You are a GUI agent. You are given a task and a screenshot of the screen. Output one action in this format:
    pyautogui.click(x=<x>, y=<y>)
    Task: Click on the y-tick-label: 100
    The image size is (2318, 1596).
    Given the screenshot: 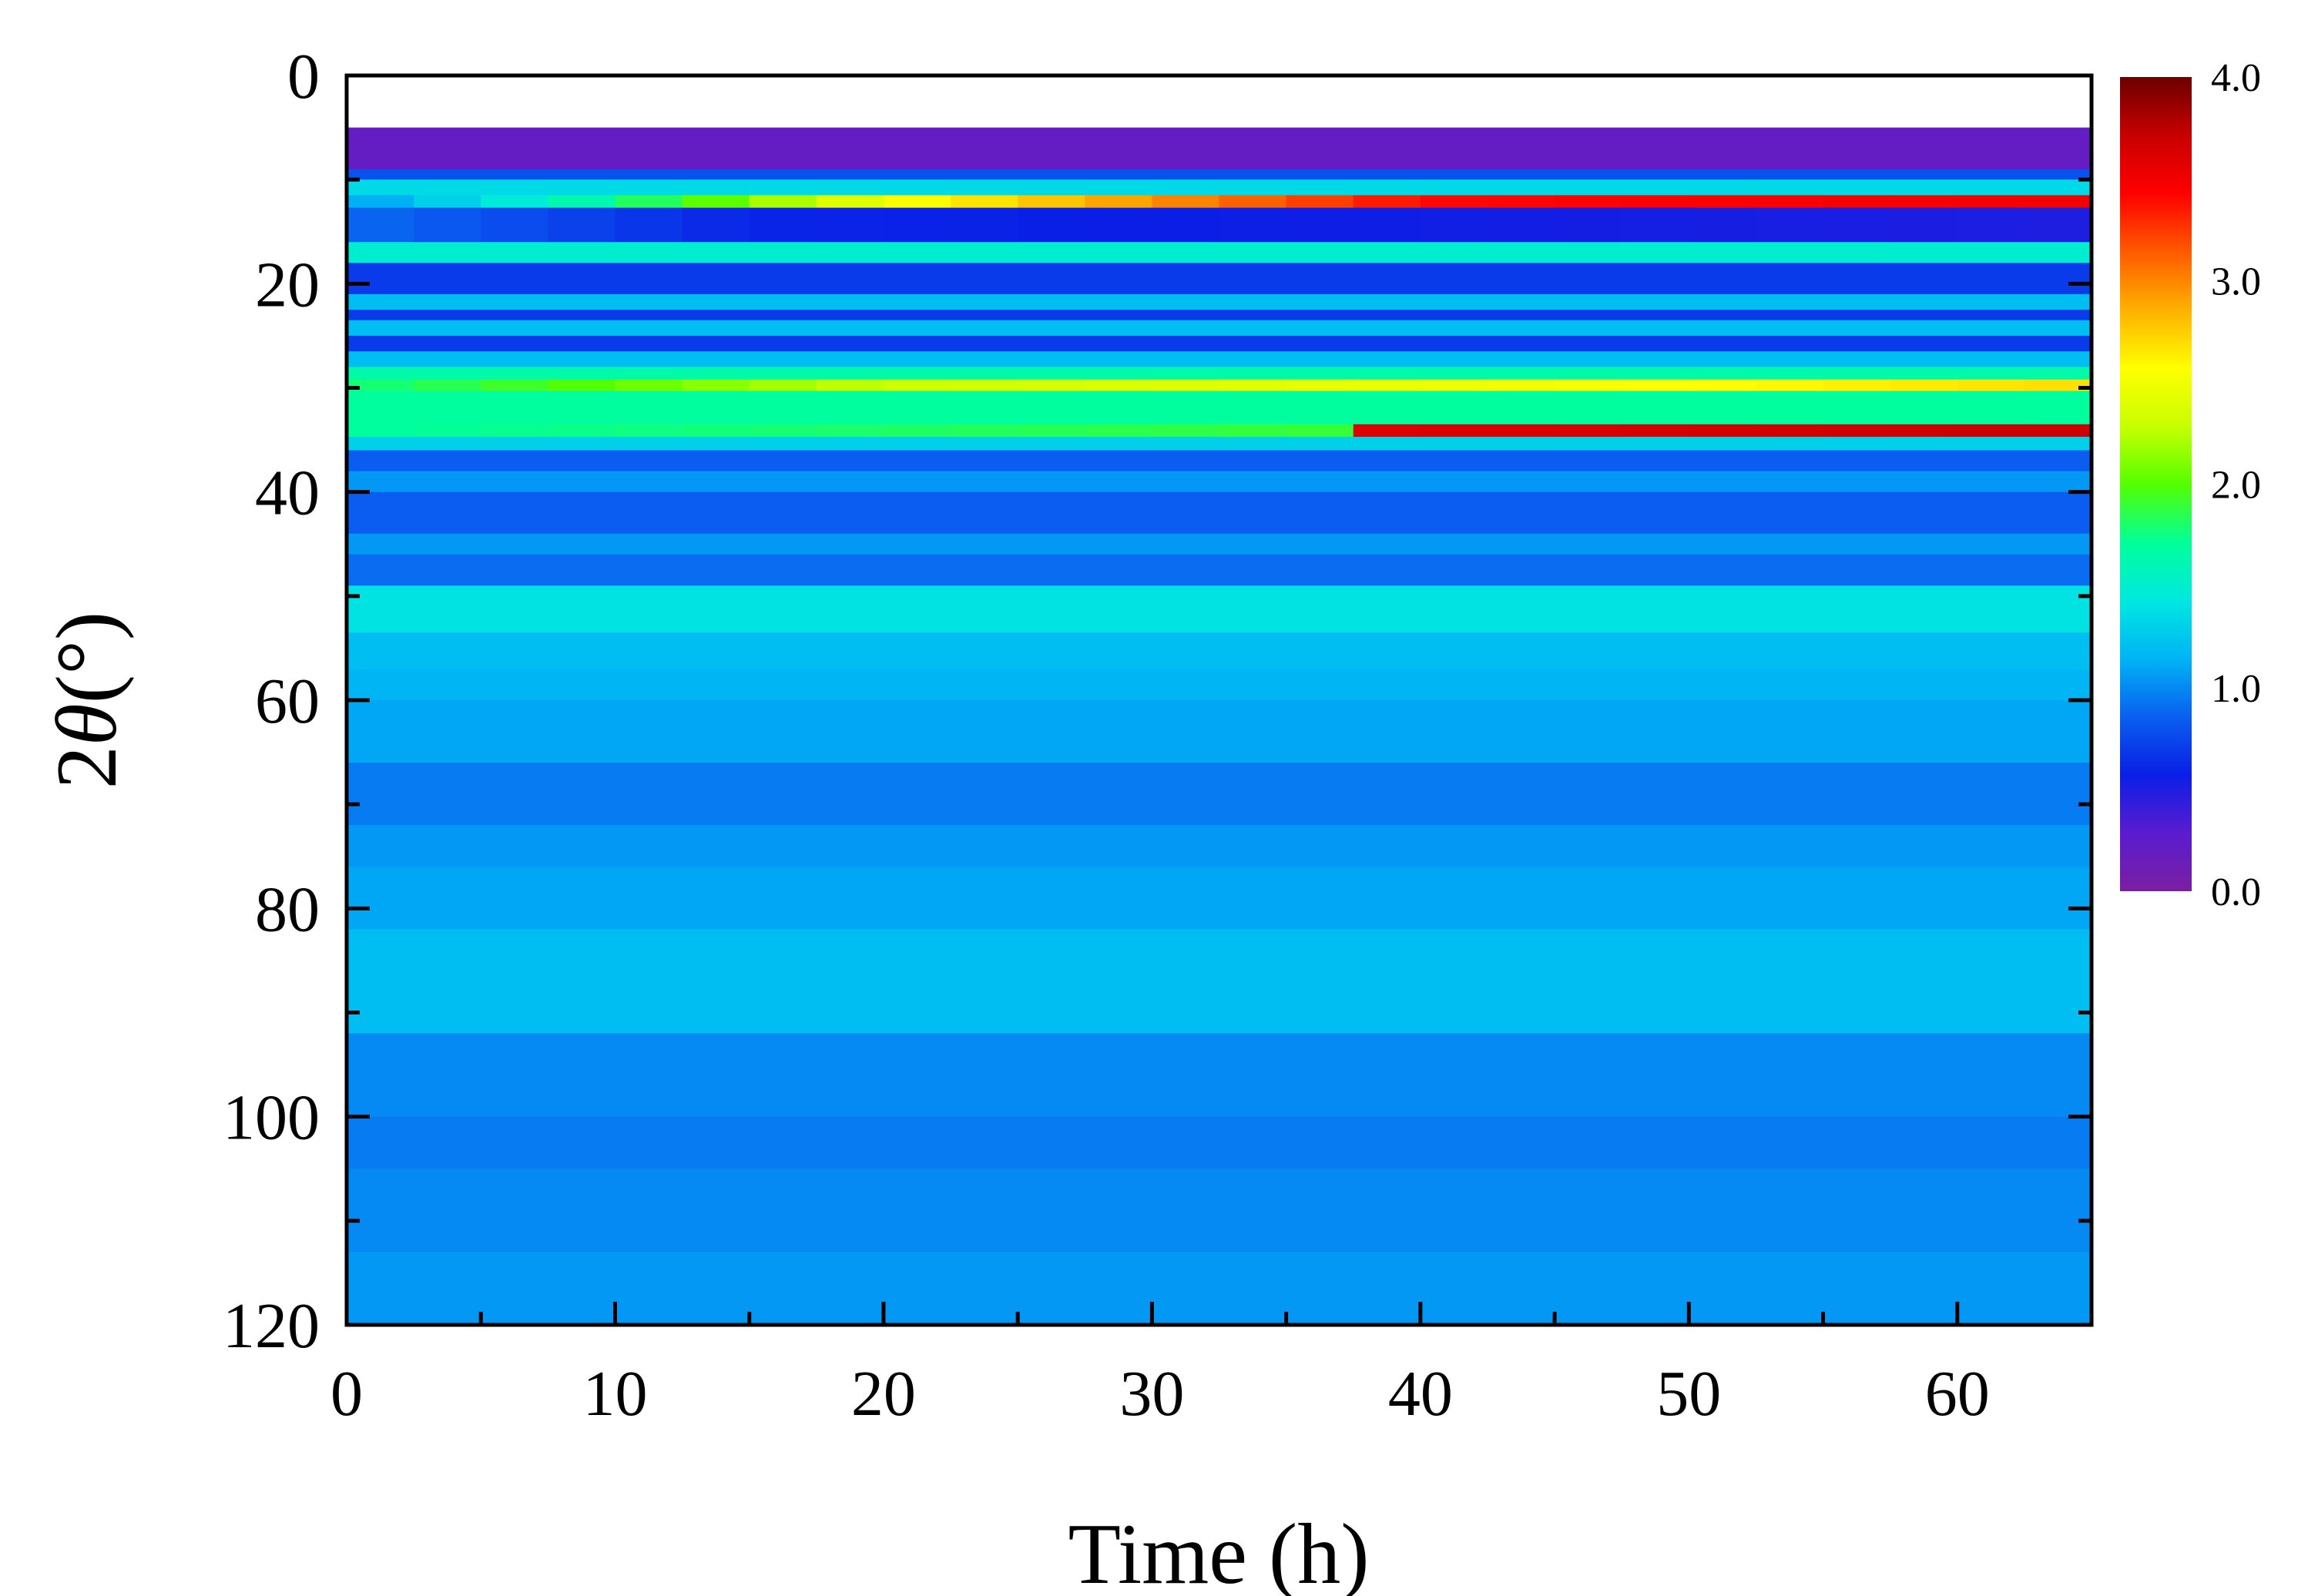 What is the action you would take?
    pyautogui.click(x=271, y=1118)
    